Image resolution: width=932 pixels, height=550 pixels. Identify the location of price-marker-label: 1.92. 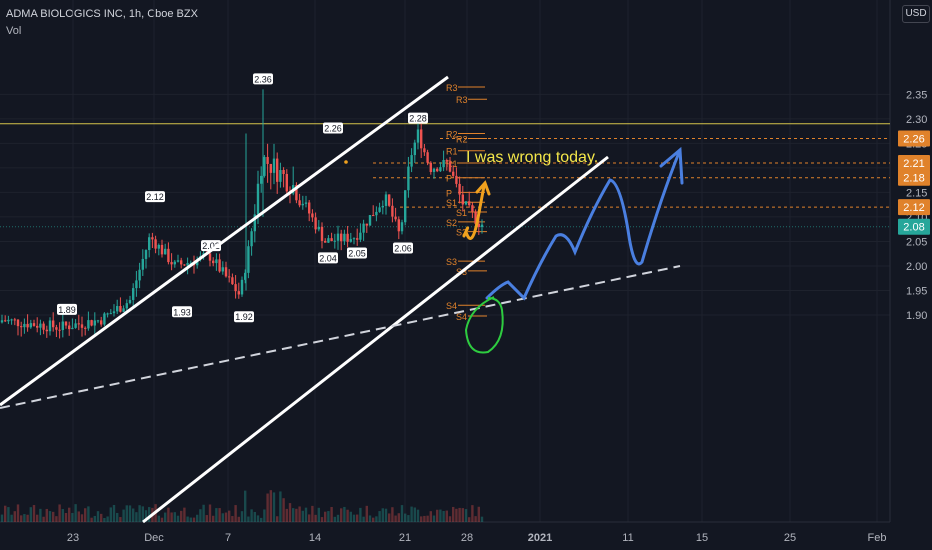
(244, 317).